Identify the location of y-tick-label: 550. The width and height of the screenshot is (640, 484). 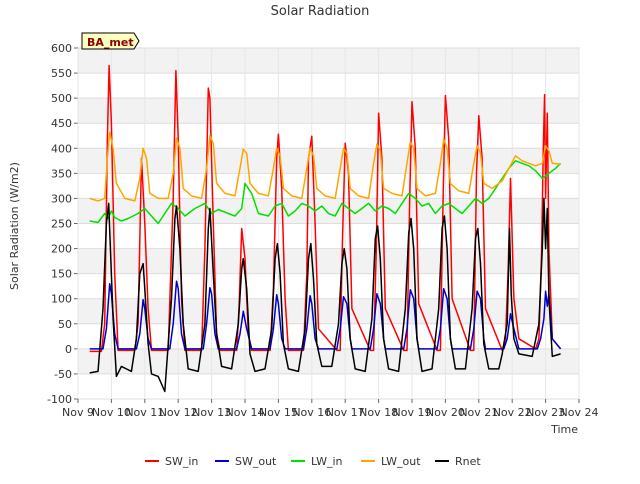
(61, 73).